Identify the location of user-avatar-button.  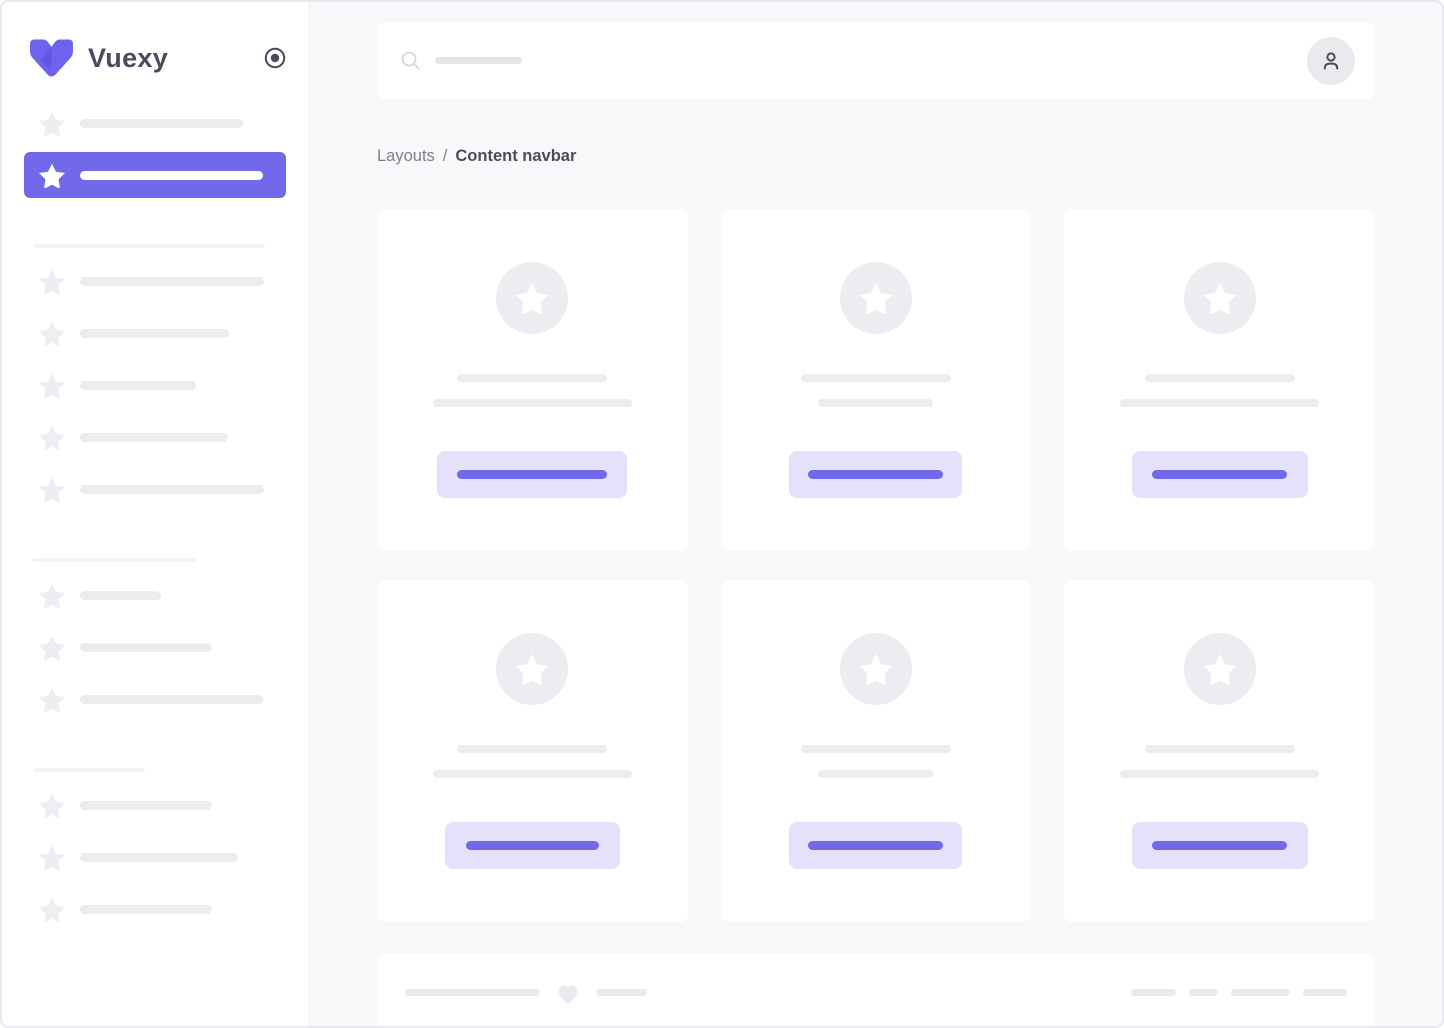
(1331, 60).